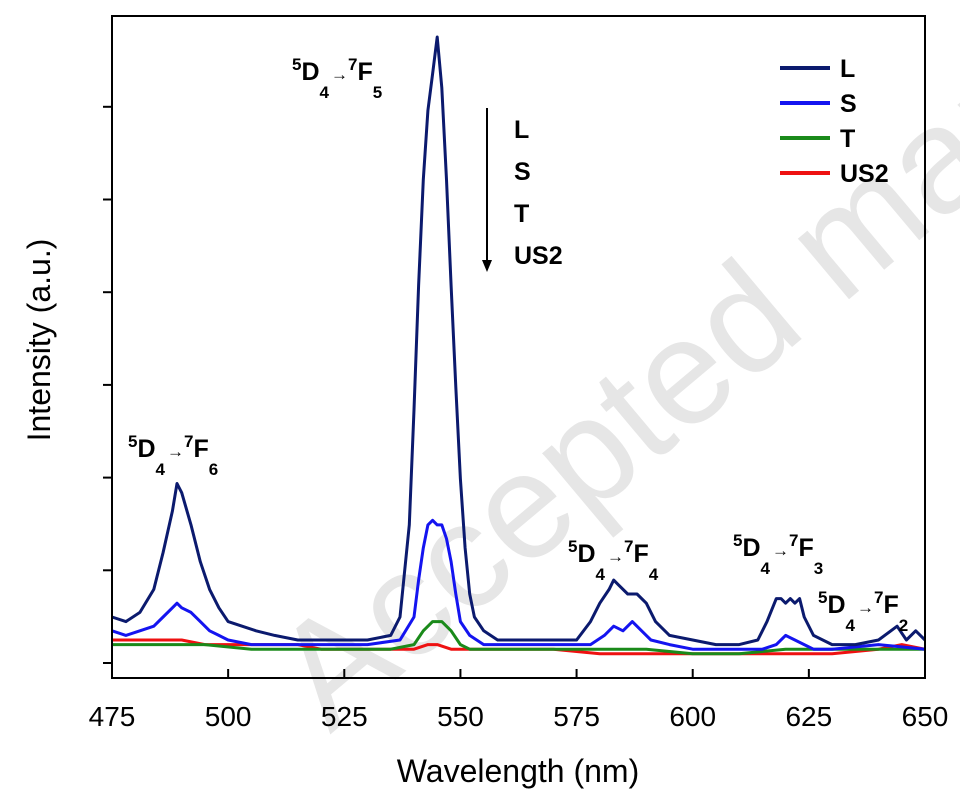 The width and height of the screenshot is (960, 790). What do you see at coordinates (337, 78) in the screenshot?
I see `transition-label: 5D4→7F5` at bounding box center [337, 78].